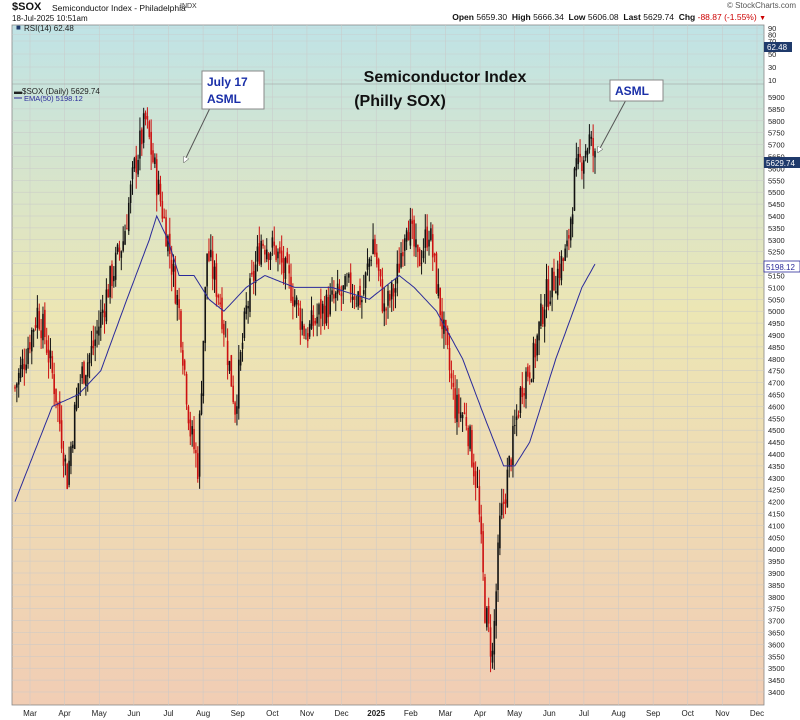  I want to click on y-tick-label: 4300, so click(776, 478).